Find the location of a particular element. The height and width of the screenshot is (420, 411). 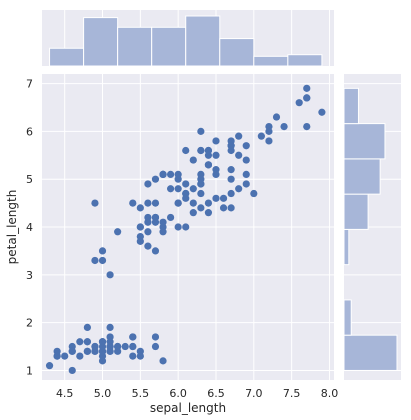

x-tick-label-2: 5.5 is located at coordinates (141, 393).